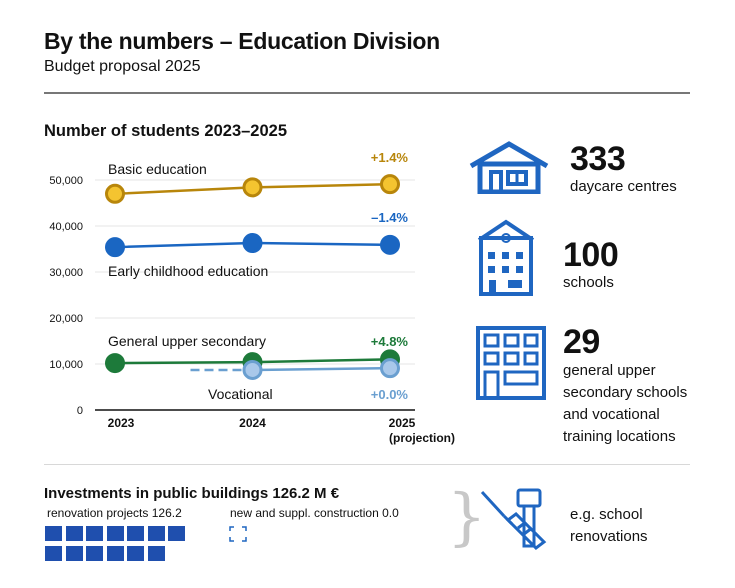 The image size is (735, 588). I want to click on series-label: Vocational, so click(240, 394).